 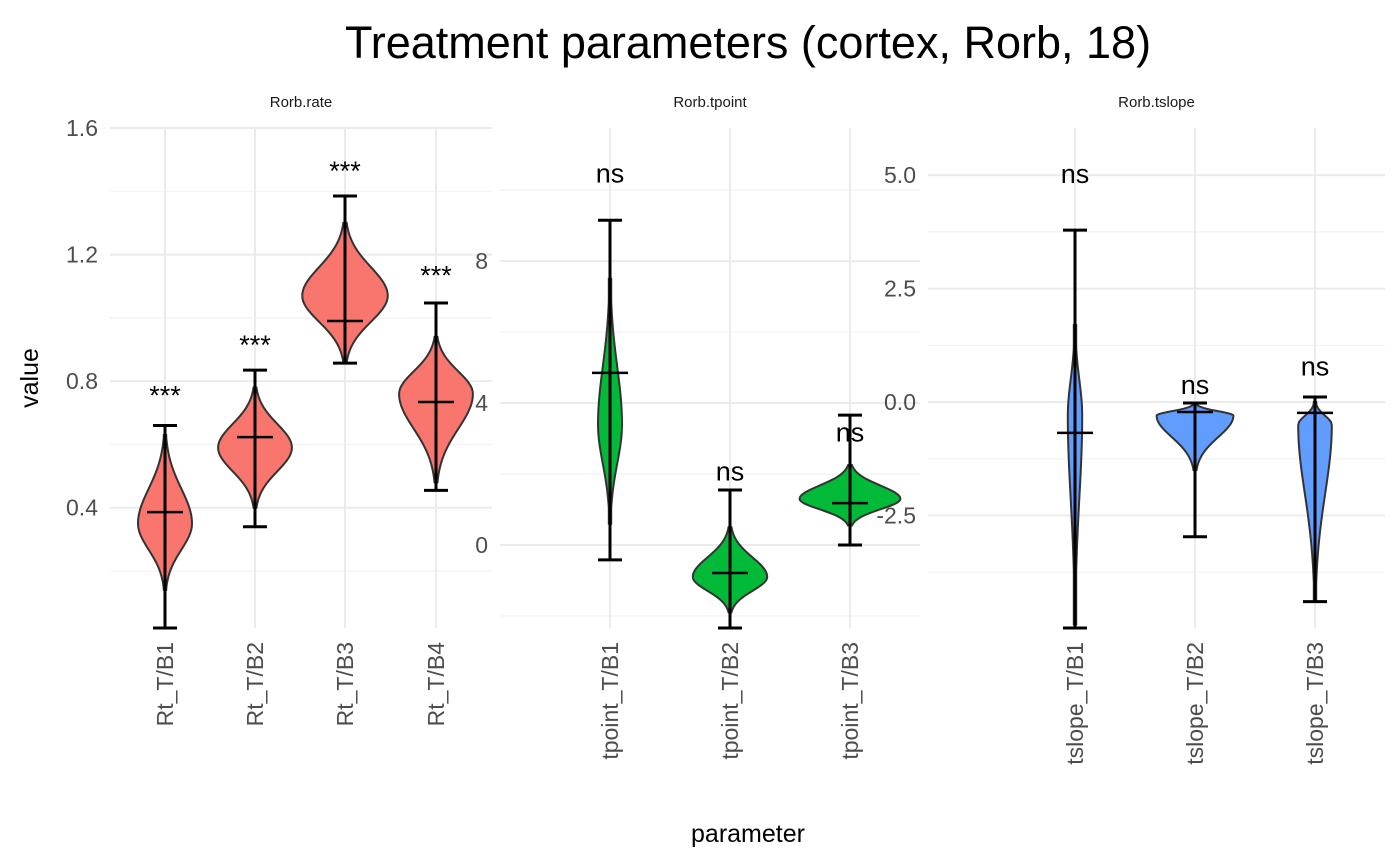 What do you see at coordinates (30, 378) in the screenshot?
I see `y-axis-label: value` at bounding box center [30, 378].